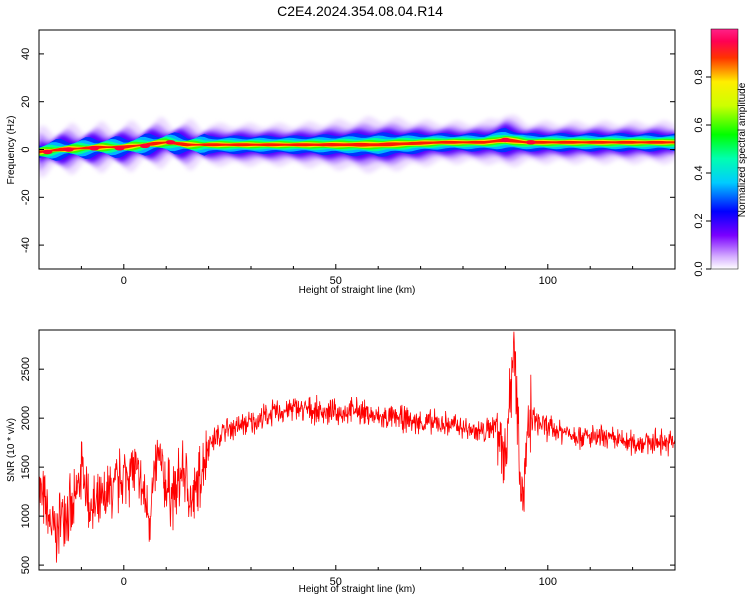 The width and height of the screenshot is (750, 600). Describe the element at coordinates (699, 124) in the screenshot. I see `colorbar-tick-label: 0.6` at that location.